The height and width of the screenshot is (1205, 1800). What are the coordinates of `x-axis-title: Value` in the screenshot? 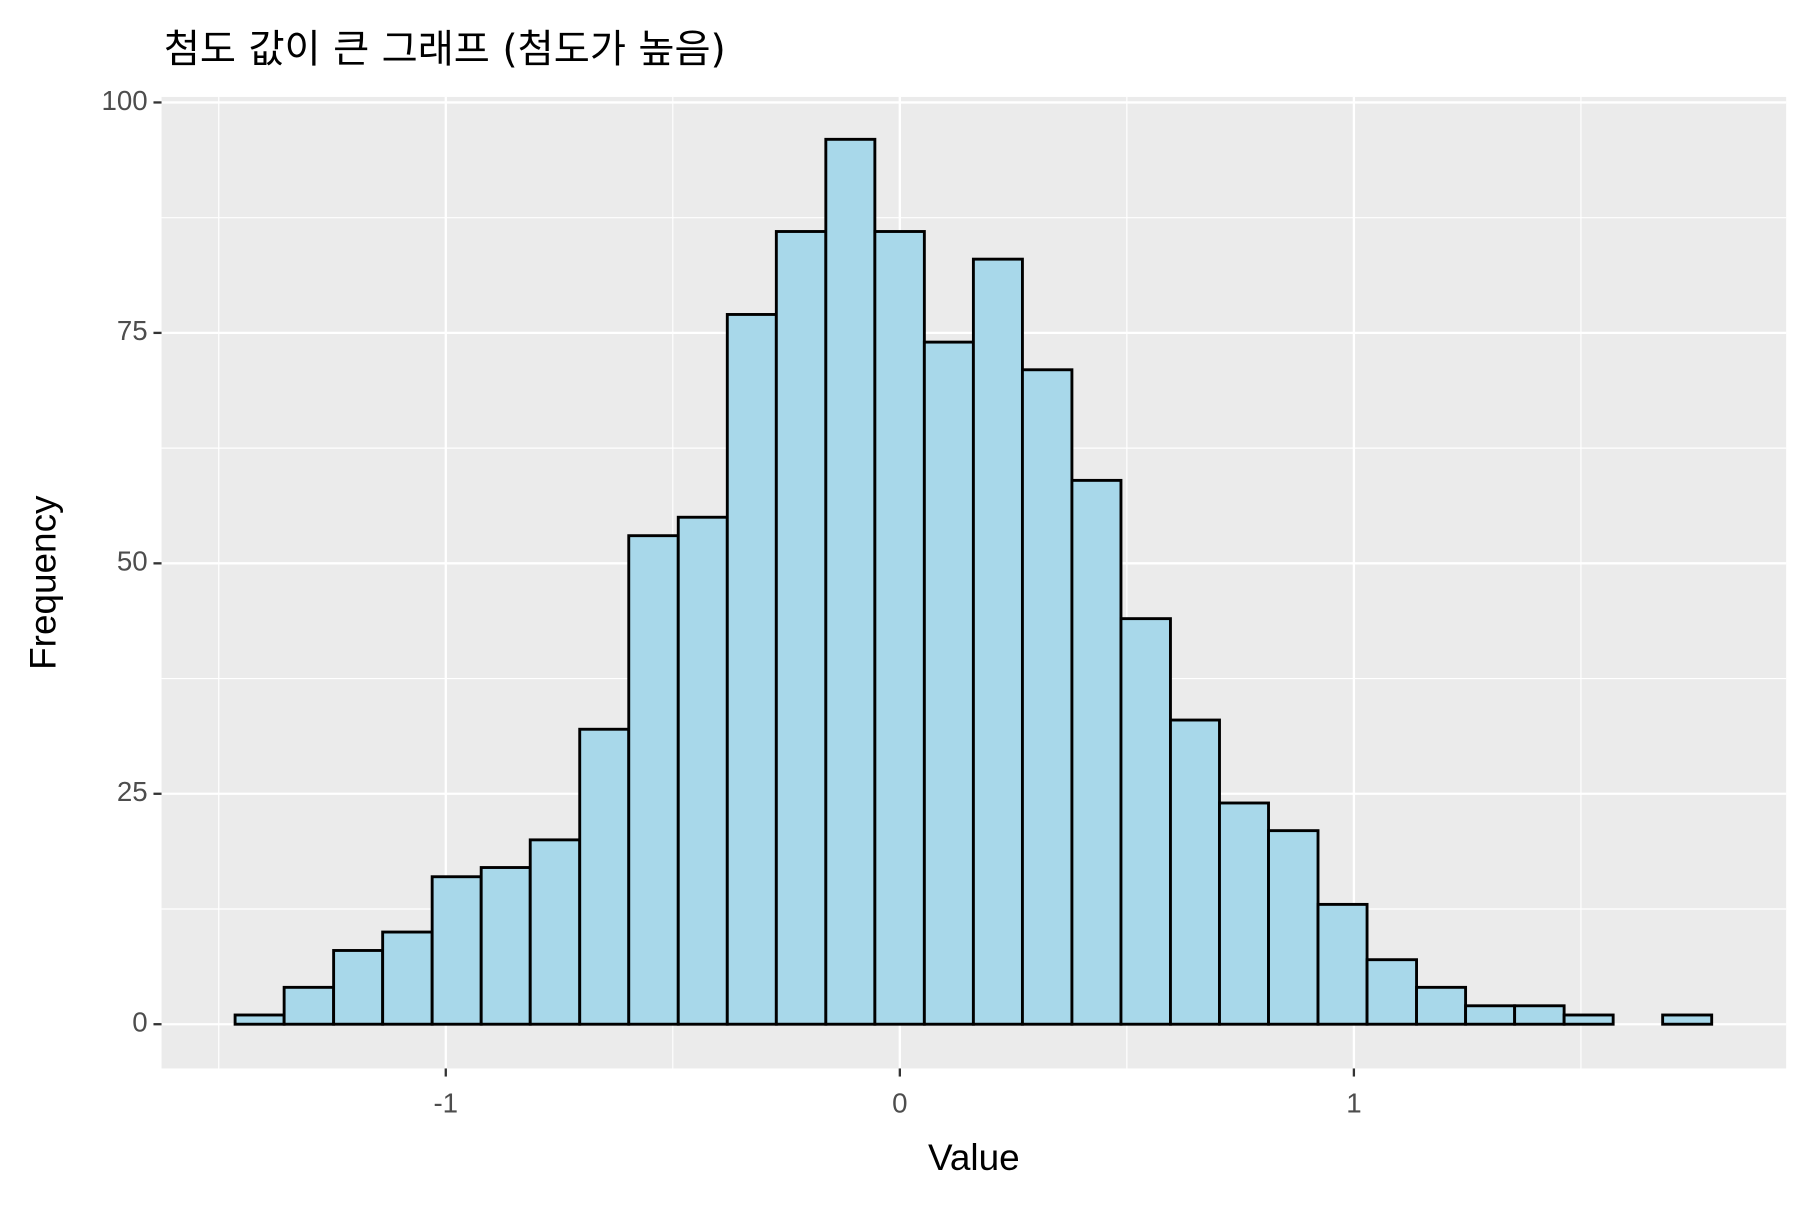 It's located at (974, 1157).